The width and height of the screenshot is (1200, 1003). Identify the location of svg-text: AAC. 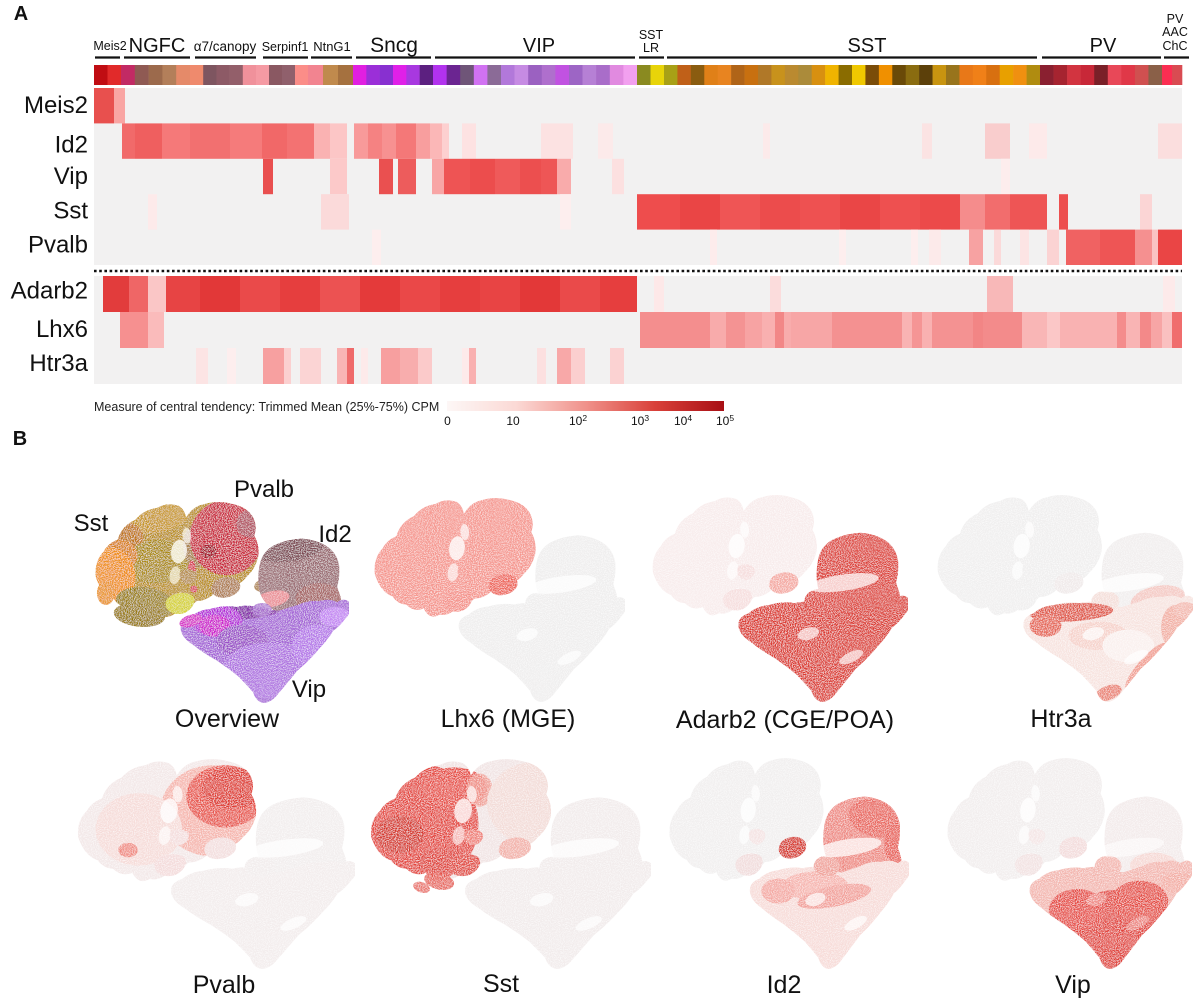
(1175, 32).